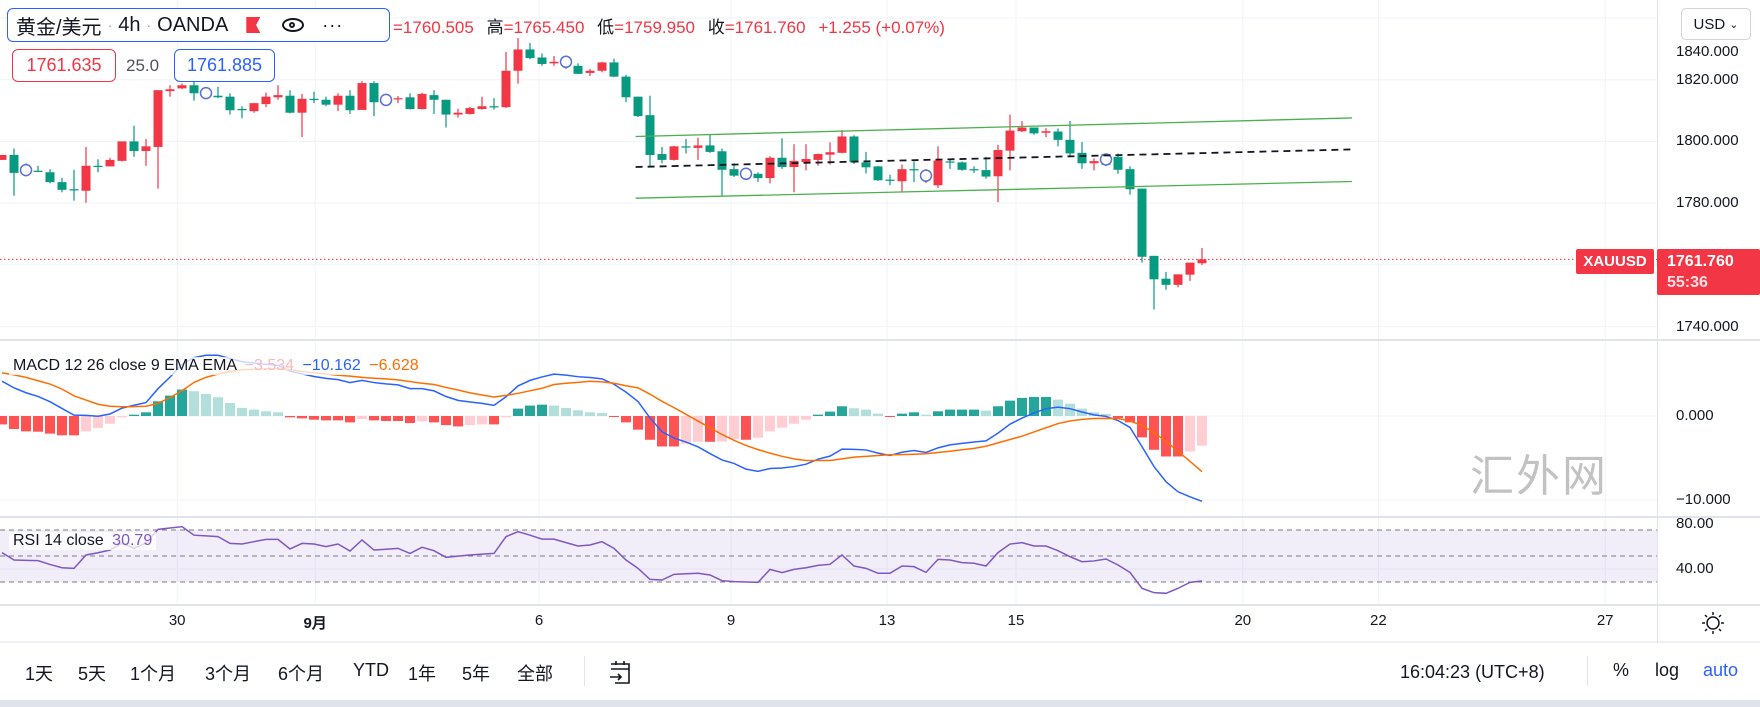 This screenshot has width=1760, height=707. What do you see at coordinates (1713, 623) in the screenshot?
I see `theme-sun-icon` at bounding box center [1713, 623].